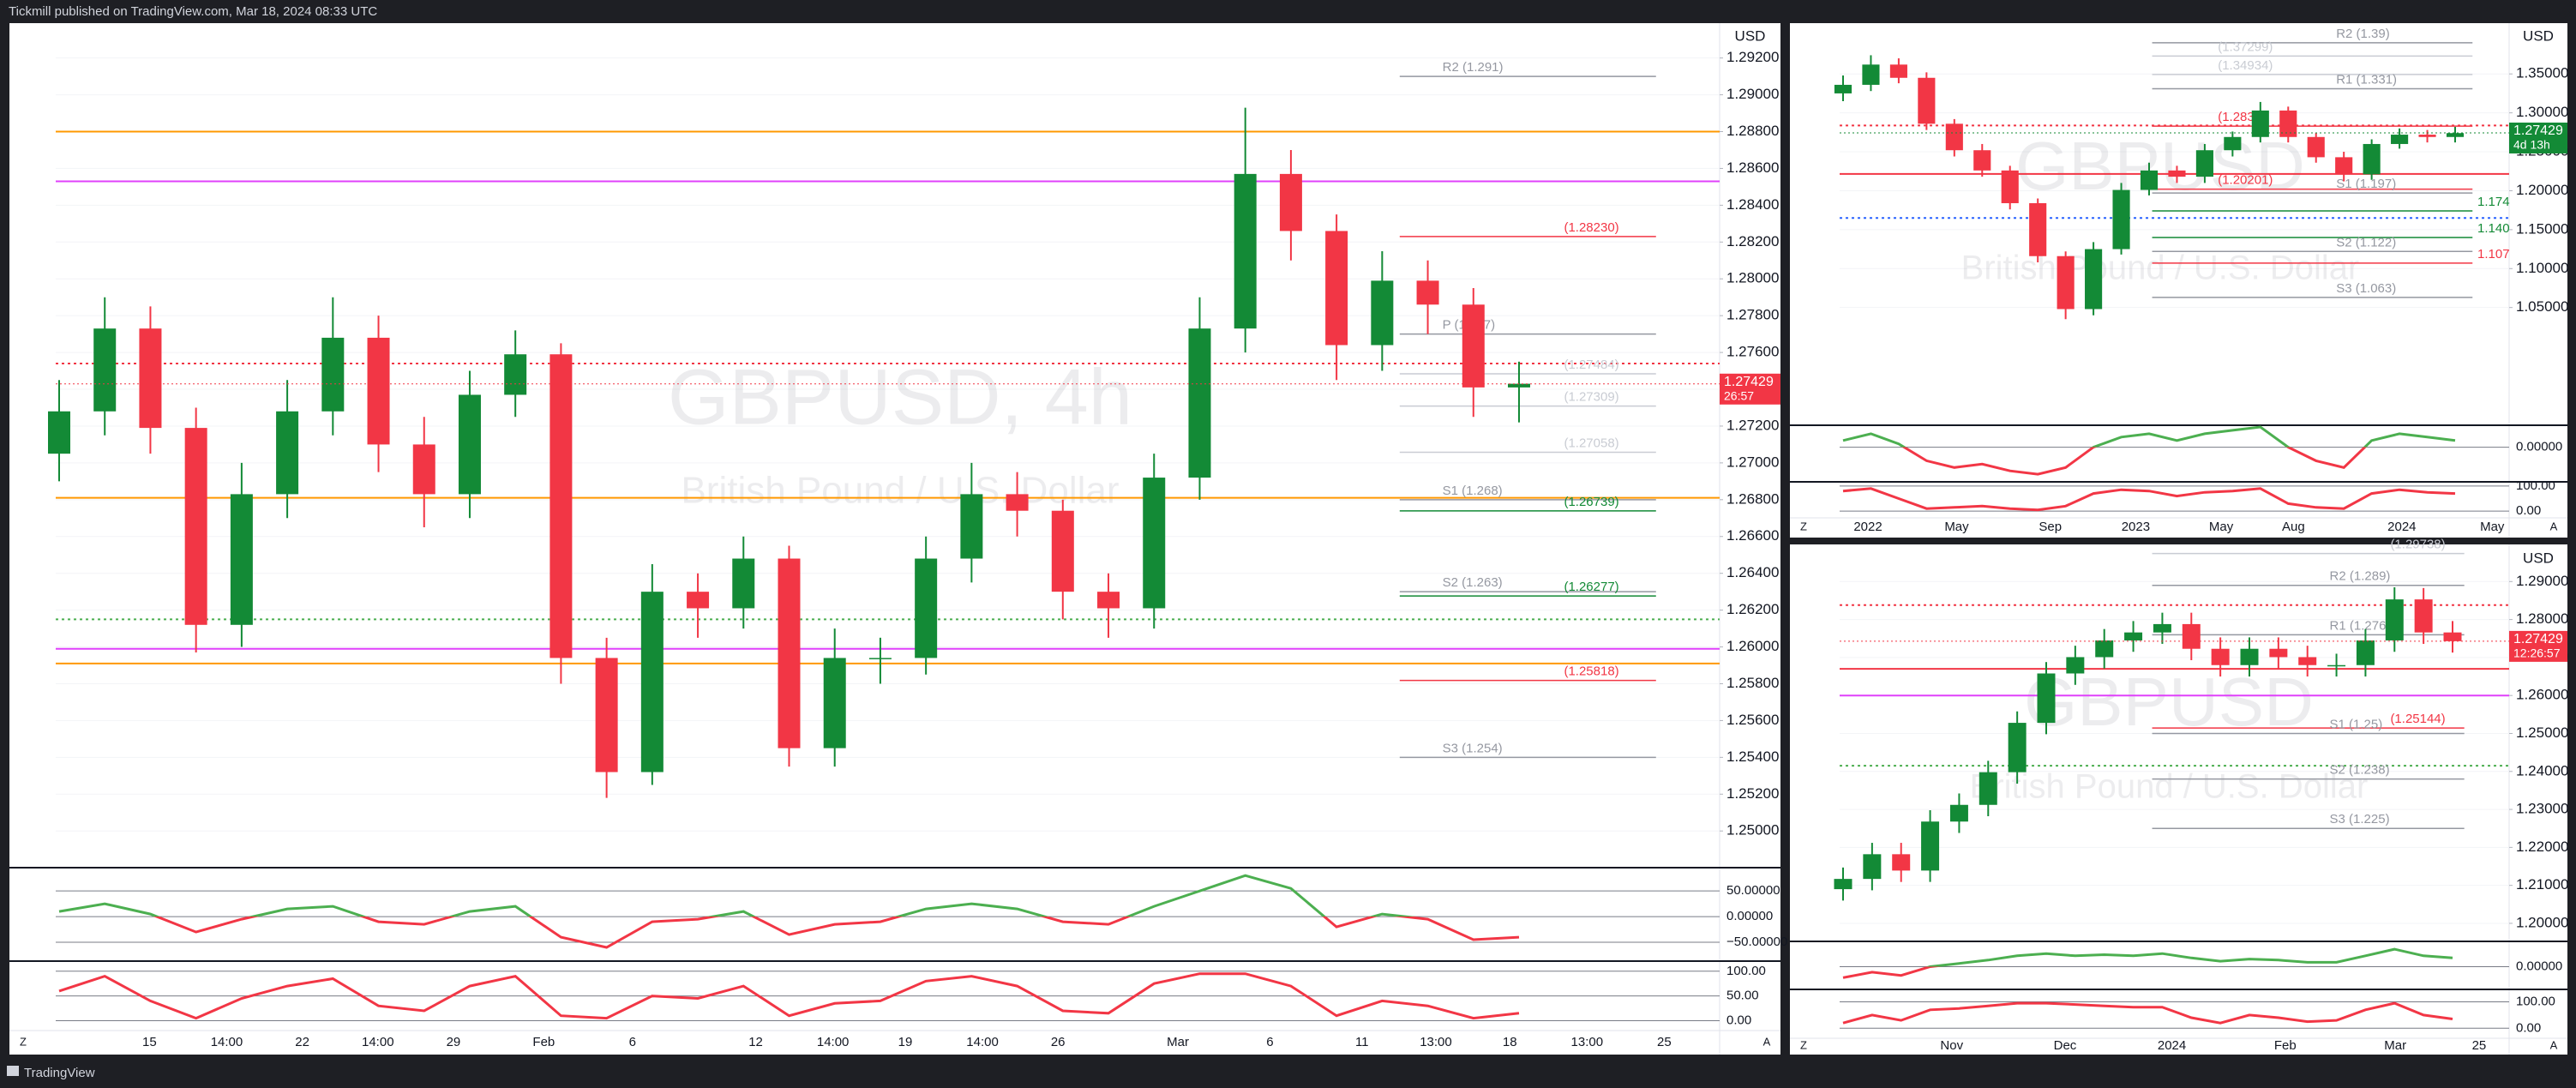 This screenshot has height=1088, width=2576. I want to click on pivot-level-label: (1.27309), so click(1591, 397).